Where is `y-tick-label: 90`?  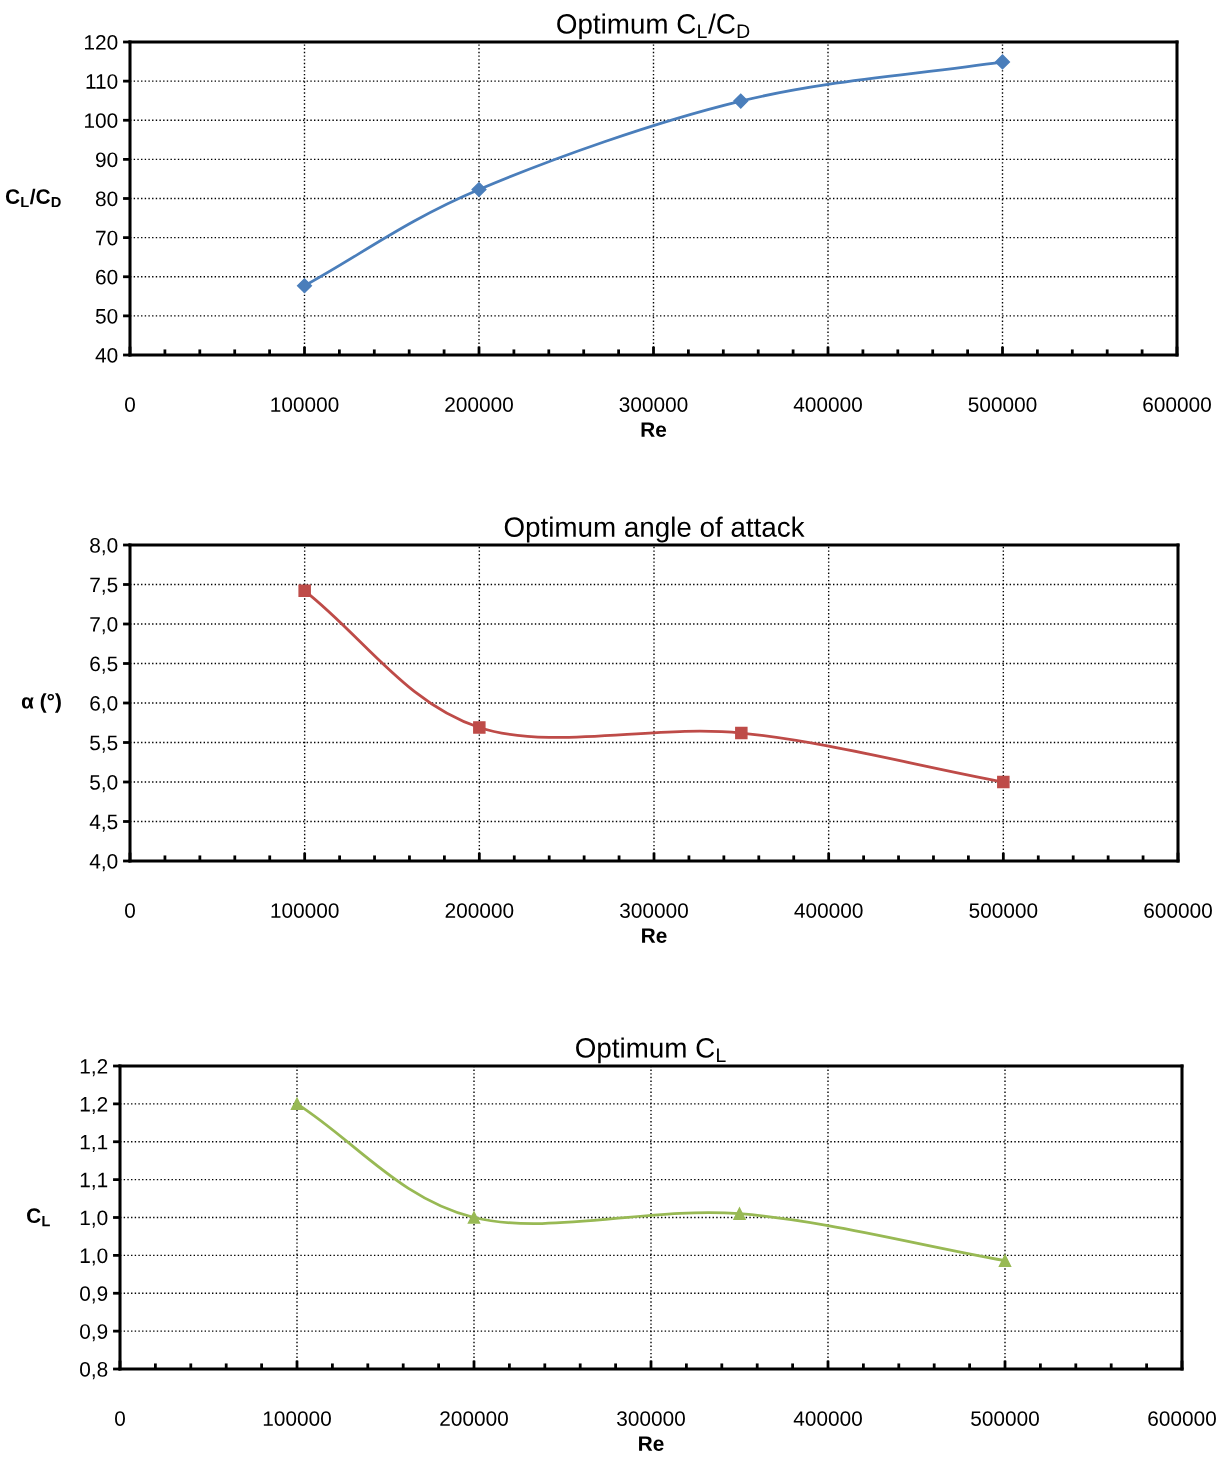 y-tick-label: 90 is located at coordinates (107, 160).